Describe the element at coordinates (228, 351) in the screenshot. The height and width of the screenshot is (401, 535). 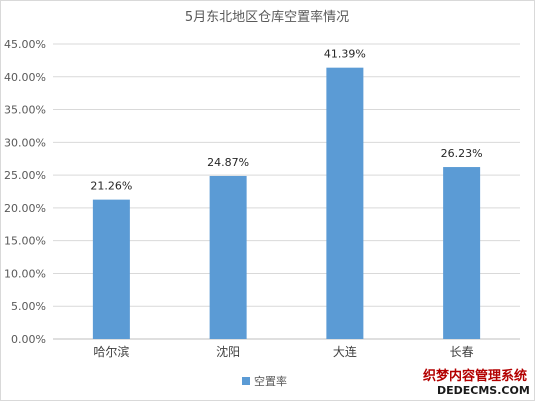
I see `category-label: 沈阳` at that location.